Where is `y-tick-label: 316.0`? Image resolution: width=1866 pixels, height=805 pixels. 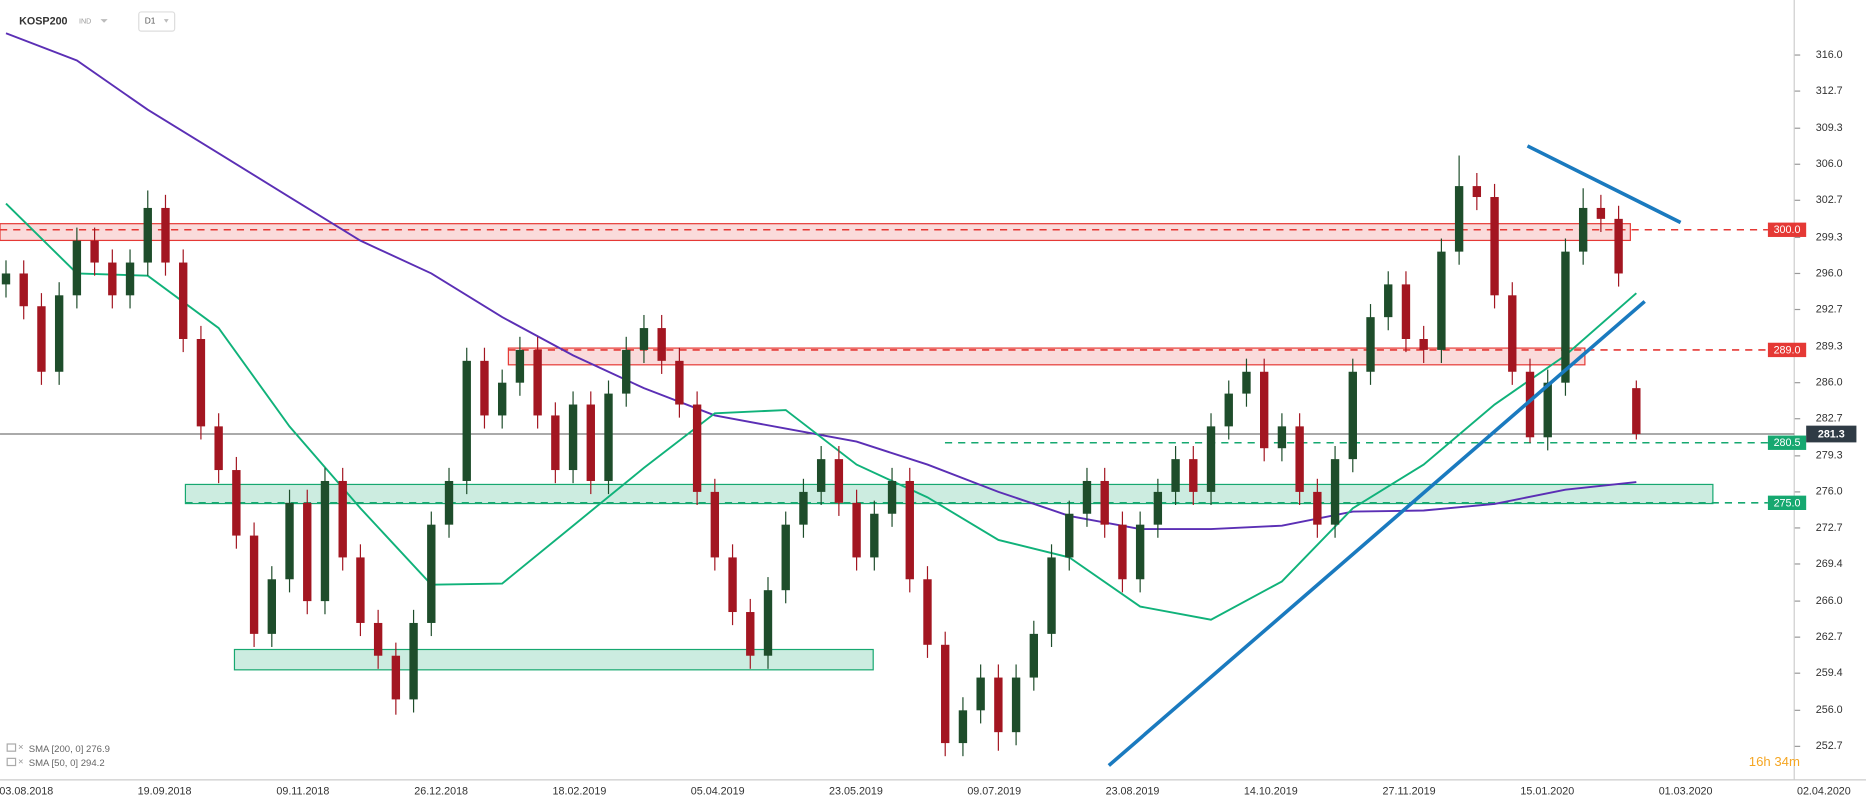
y-tick-label: 316.0 is located at coordinates (1829, 55).